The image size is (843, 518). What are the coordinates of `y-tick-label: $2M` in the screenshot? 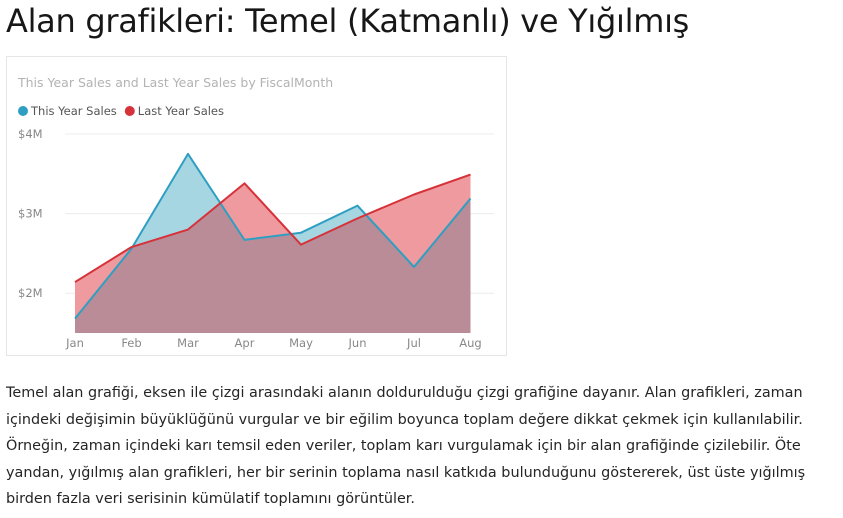 It's located at (30, 293).